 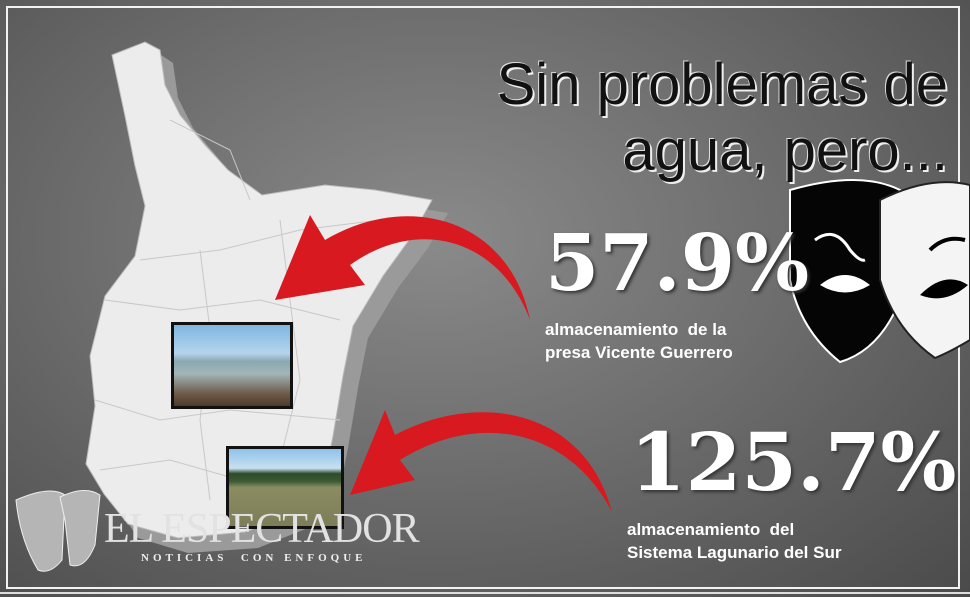 What do you see at coordinates (677, 263) in the screenshot?
I see `stat-value-presa: 57.9%` at bounding box center [677, 263].